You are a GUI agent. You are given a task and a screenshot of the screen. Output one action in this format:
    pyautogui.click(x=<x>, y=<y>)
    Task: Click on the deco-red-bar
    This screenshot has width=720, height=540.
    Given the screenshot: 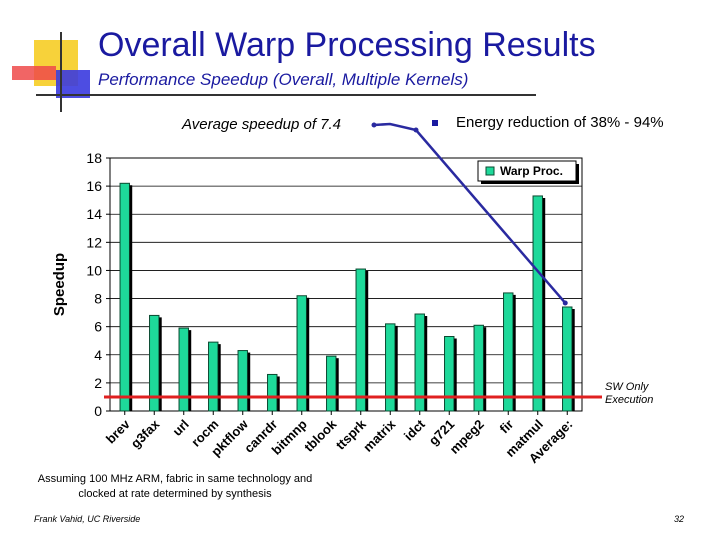 What is the action you would take?
    pyautogui.click(x=34, y=73)
    